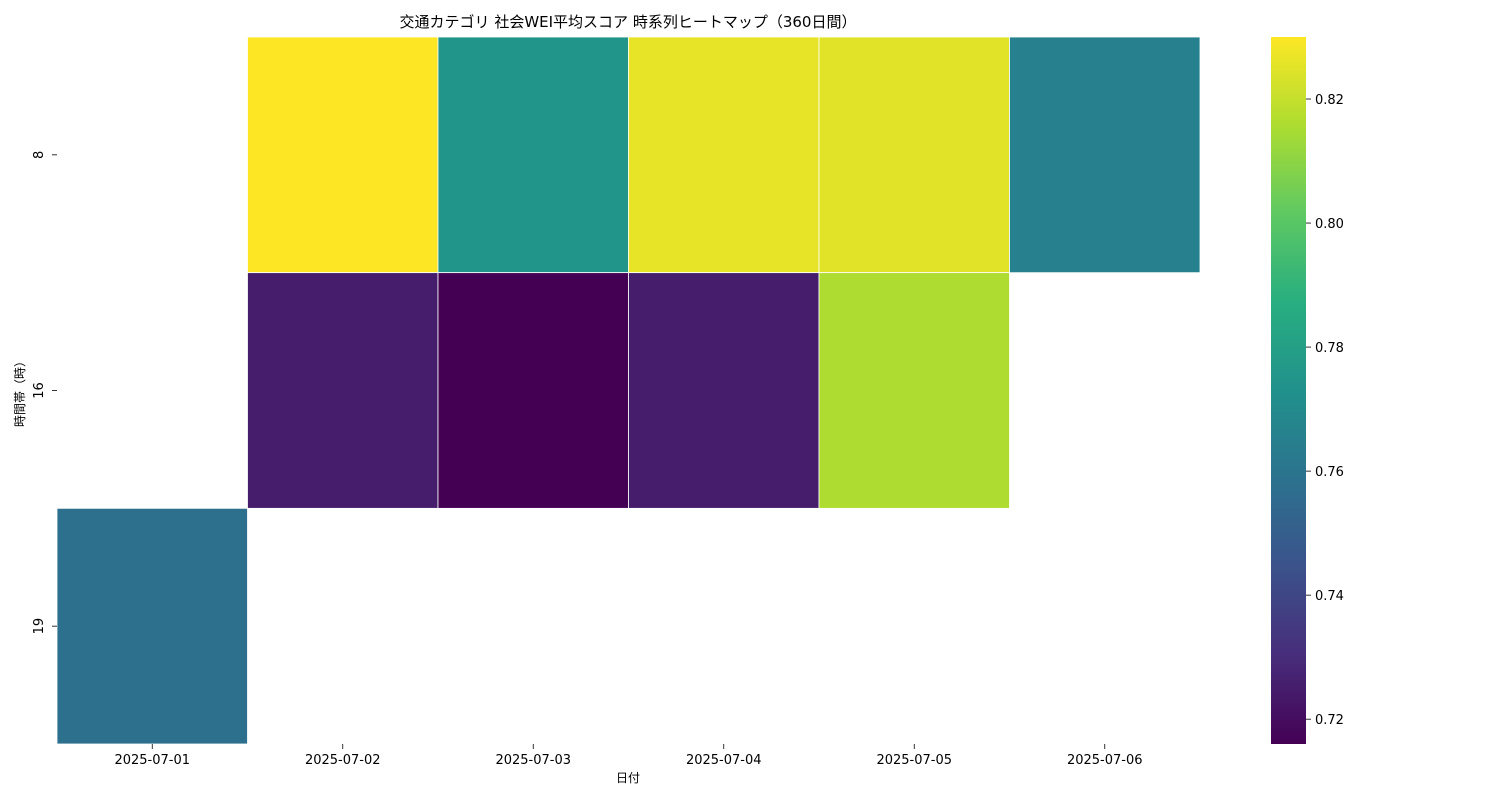 The image size is (1500, 800). Describe the element at coordinates (628, 778) in the screenshot. I see `x-axis-label: 日付` at that location.